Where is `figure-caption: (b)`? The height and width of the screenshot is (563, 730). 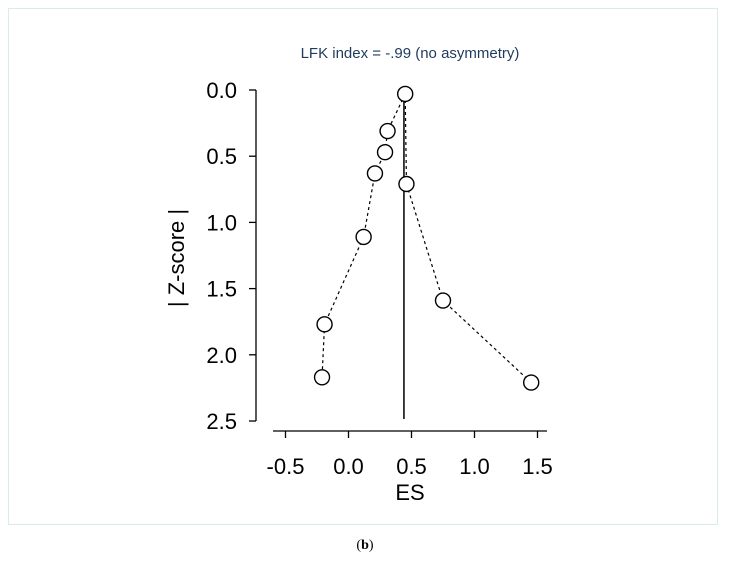 figure-caption: (b) is located at coordinates (365, 546).